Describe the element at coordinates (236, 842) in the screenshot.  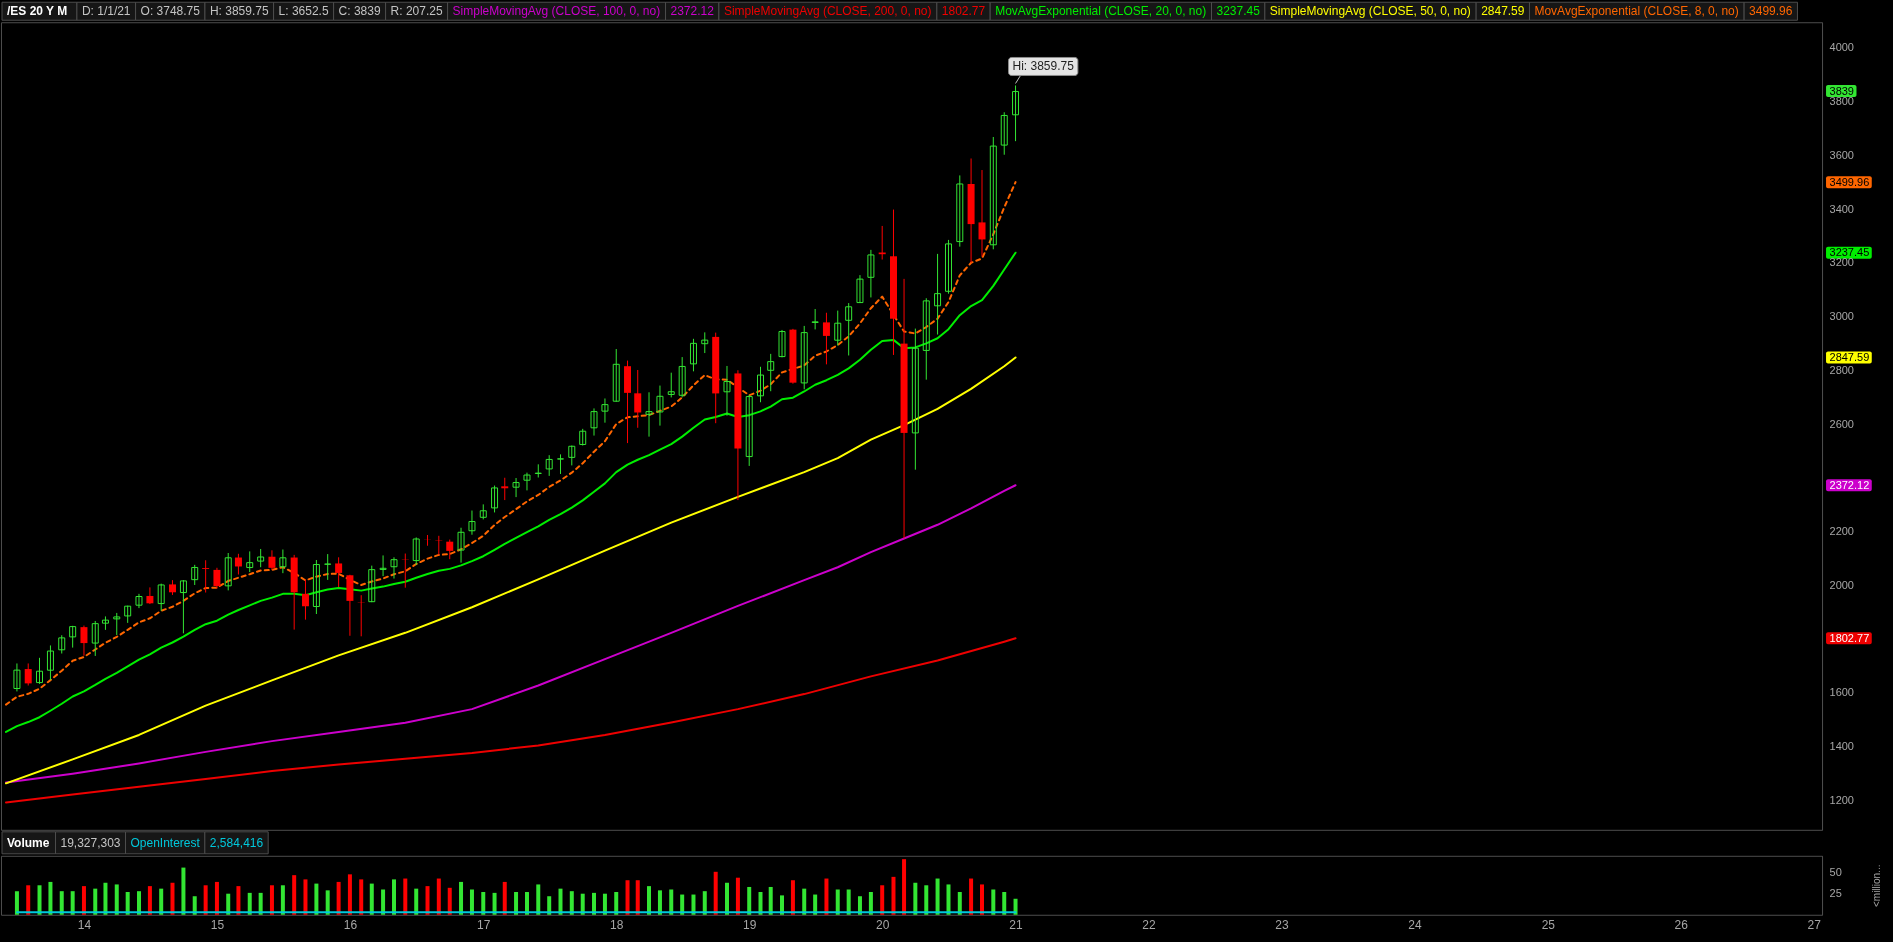
I see `text: 2,584,416` at that location.